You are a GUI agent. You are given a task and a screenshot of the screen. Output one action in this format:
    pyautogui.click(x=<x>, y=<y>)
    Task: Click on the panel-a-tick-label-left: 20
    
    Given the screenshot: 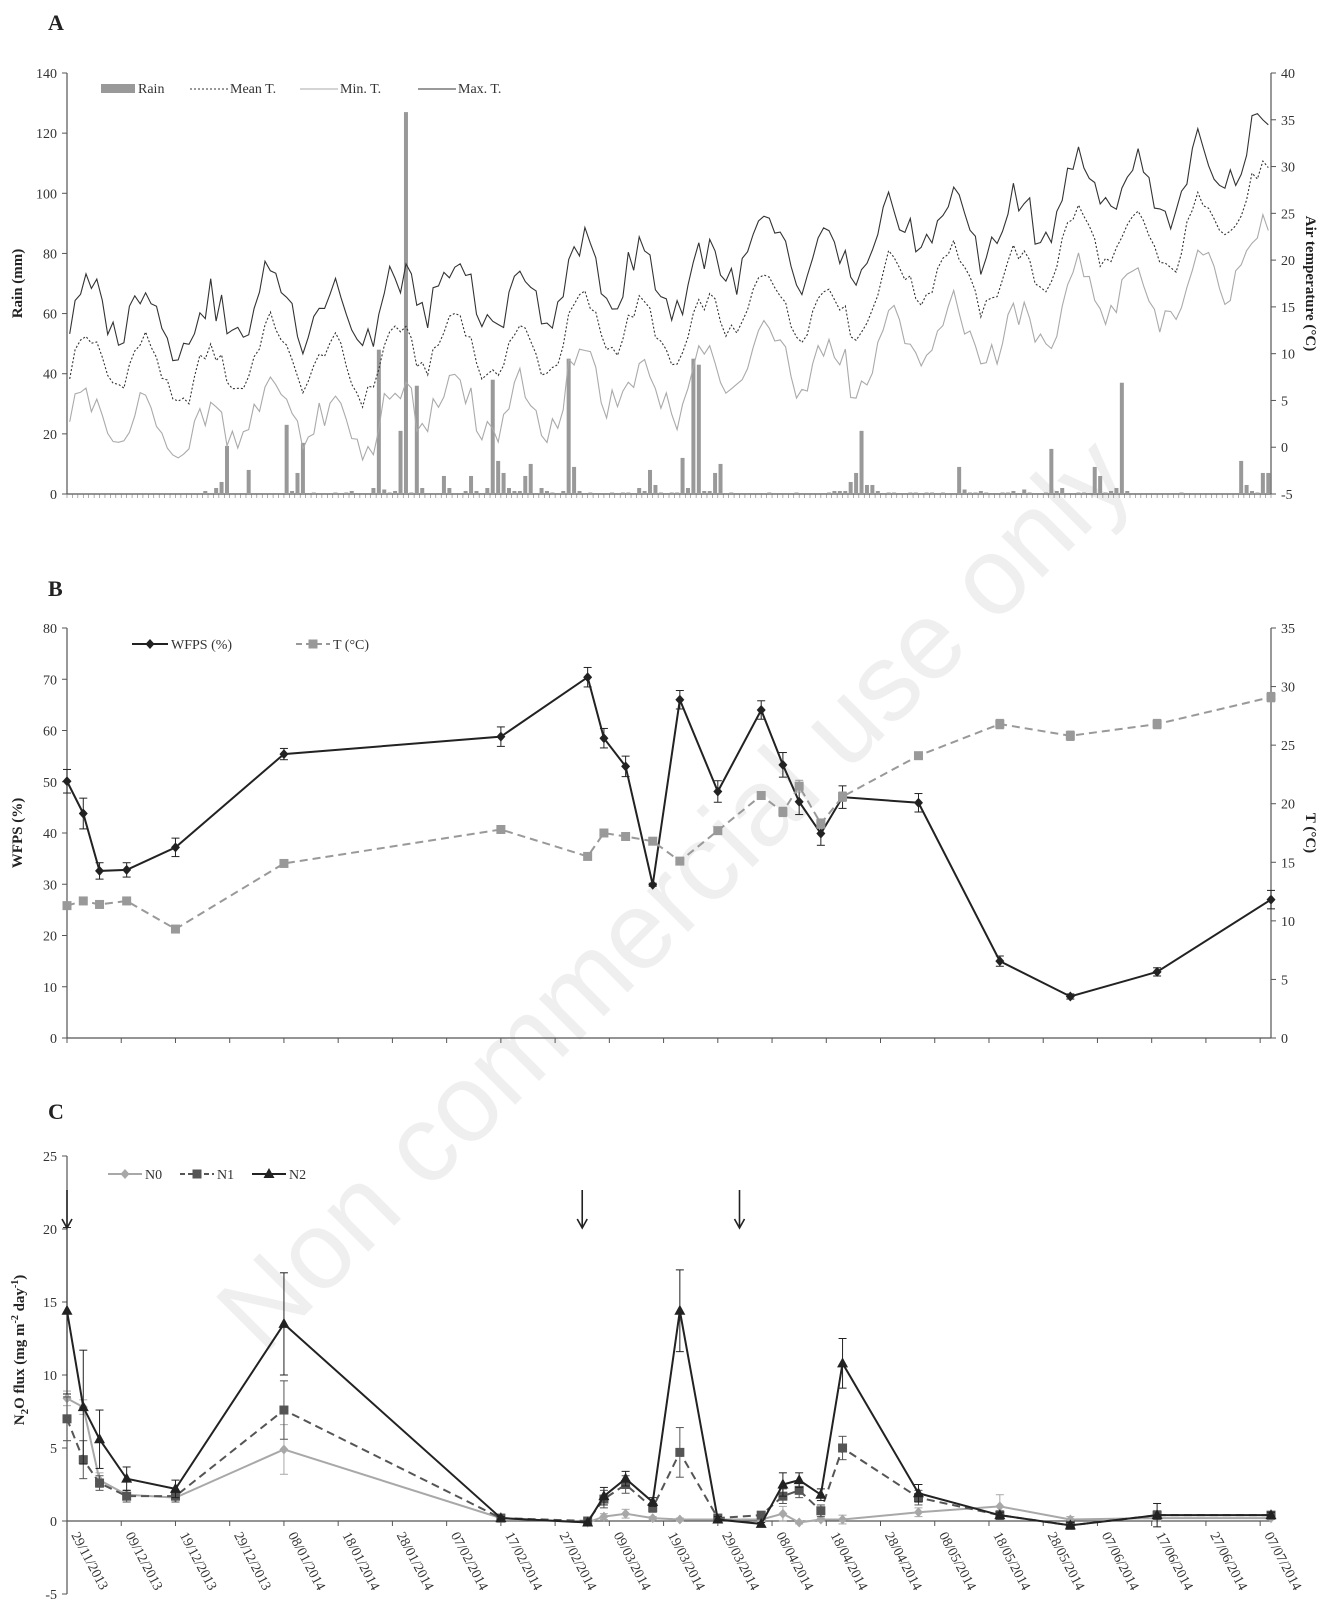 What is the action you would take?
    pyautogui.click(x=50, y=435)
    